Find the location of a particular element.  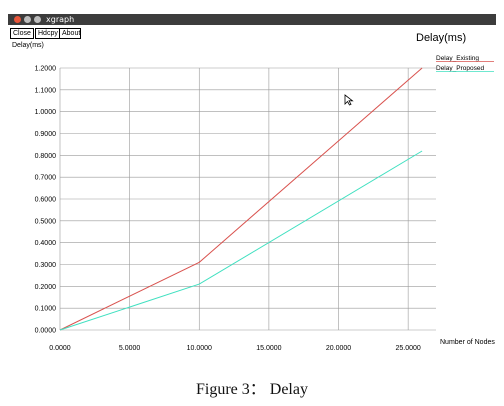

y-tick-label: 0.3000 is located at coordinates (46, 265).